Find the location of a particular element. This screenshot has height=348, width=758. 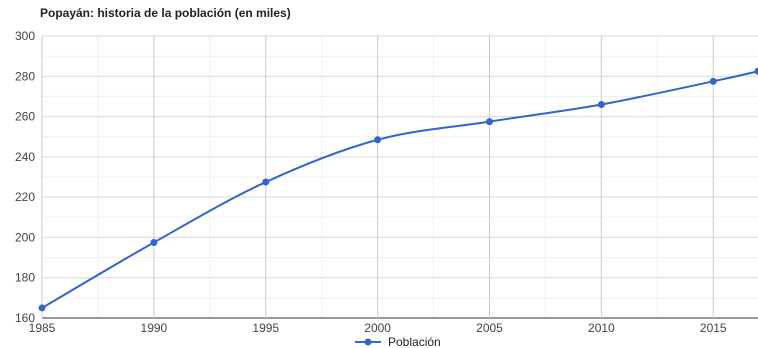

x-tick-label: 1995 is located at coordinates (265, 328).